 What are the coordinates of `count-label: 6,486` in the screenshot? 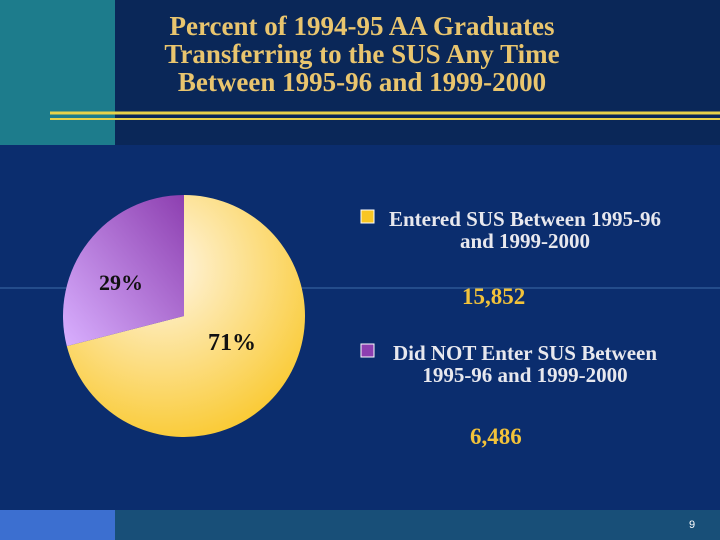 It's located at (496, 436).